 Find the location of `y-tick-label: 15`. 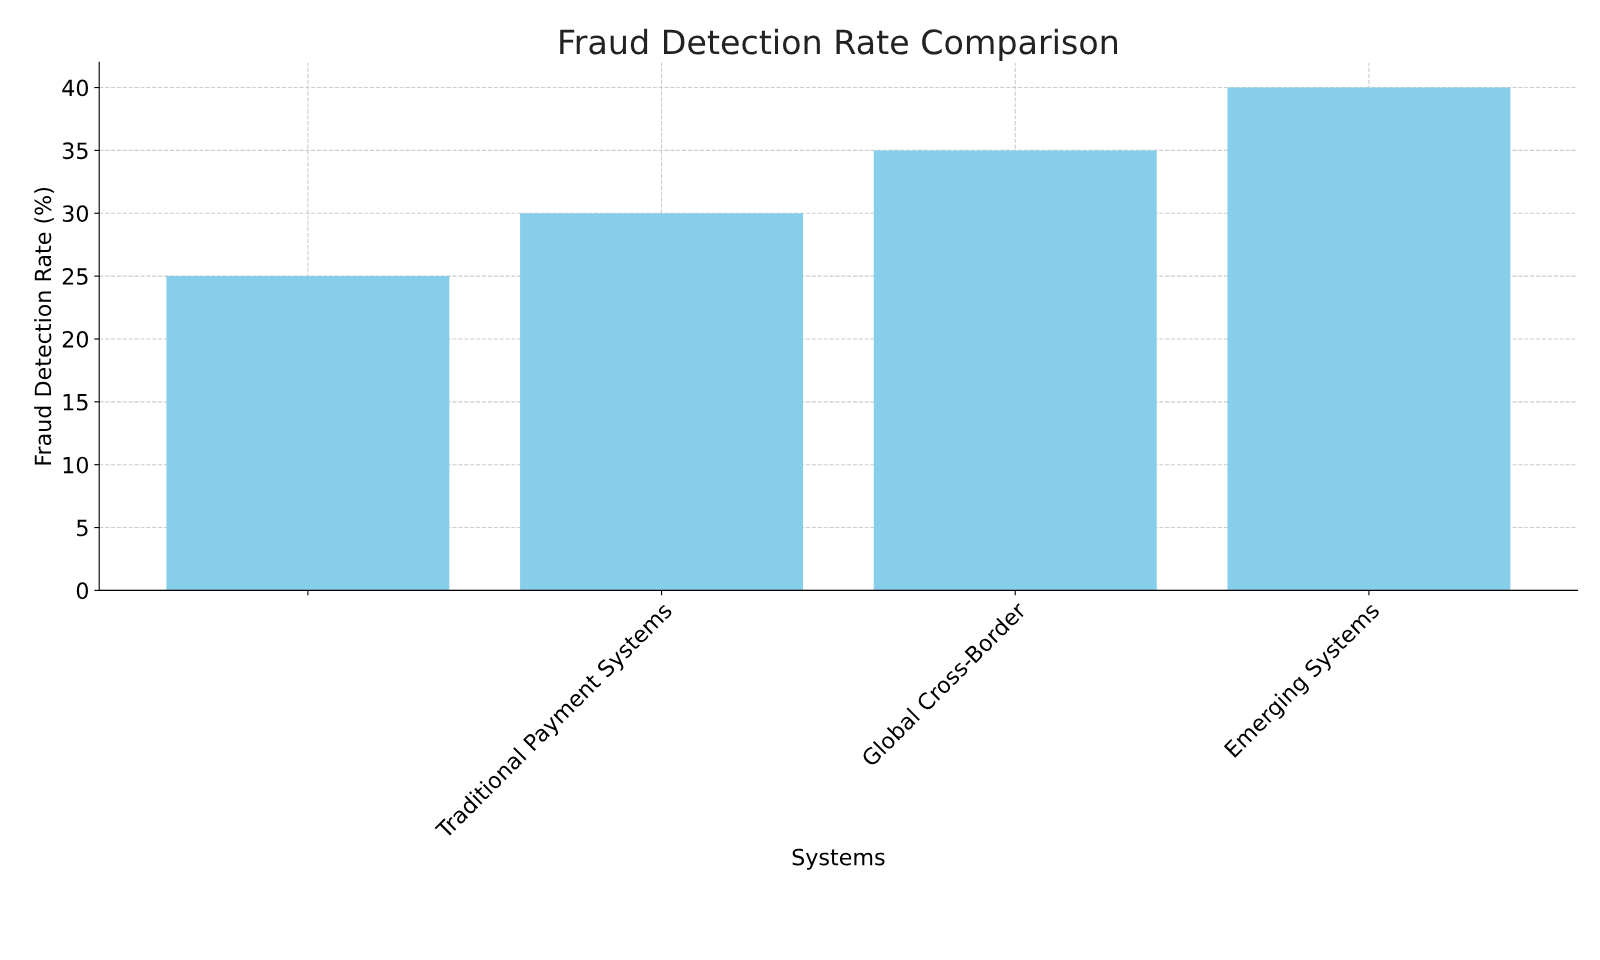

y-tick-label: 15 is located at coordinates (75, 402).